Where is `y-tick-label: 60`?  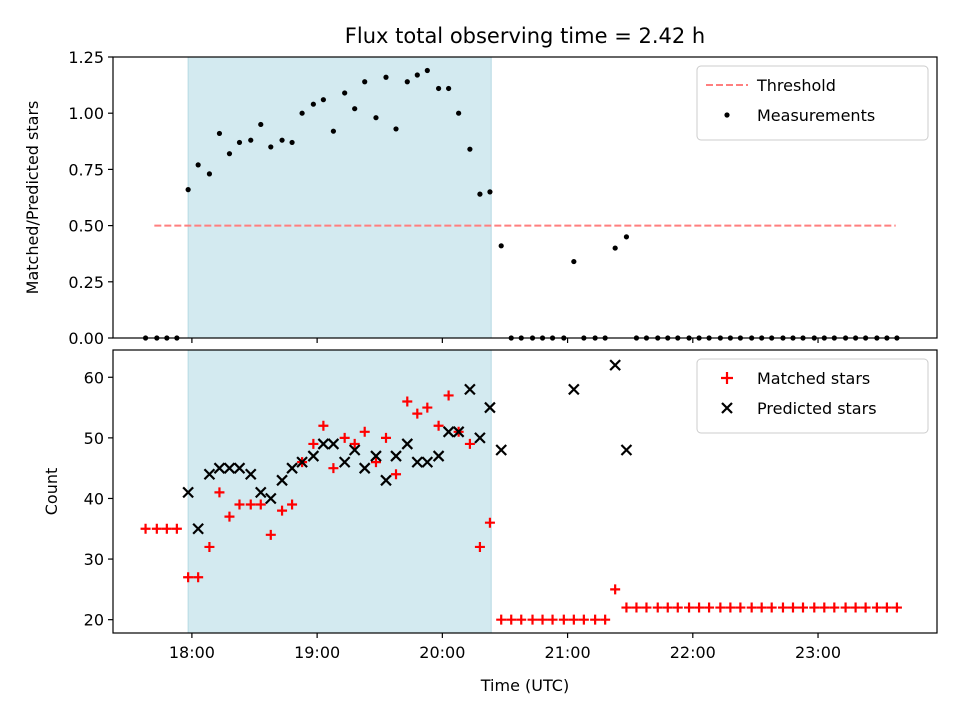 y-tick-label: 60 is located at coordinates (94, 377).